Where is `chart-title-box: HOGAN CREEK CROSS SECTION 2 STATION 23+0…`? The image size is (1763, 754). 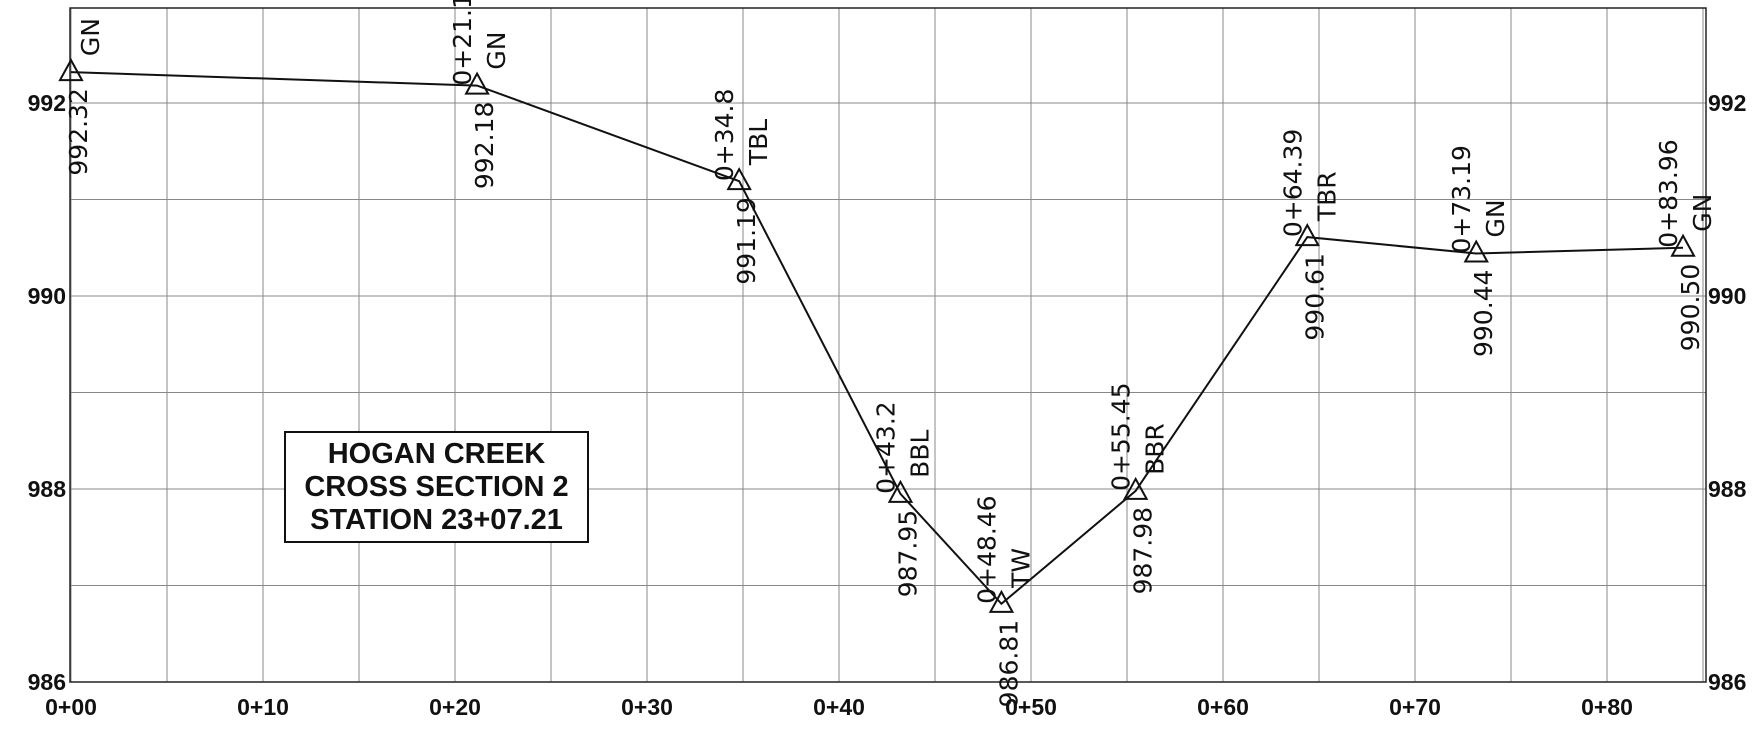
chart-title-box: HOGAN CREEK CROSS SECTION 2 STATION 23+0… is located at coordinates (436, 487).